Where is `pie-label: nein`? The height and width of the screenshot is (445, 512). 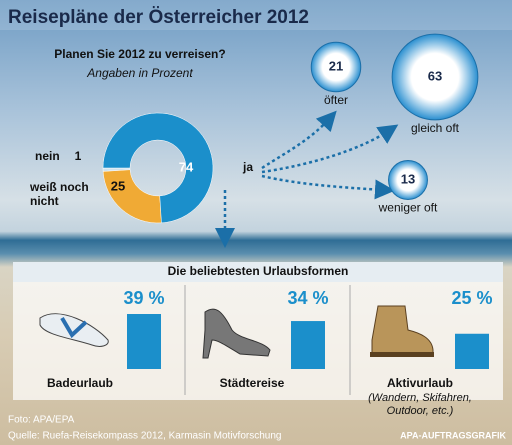
pie-label: nein is located at coordinates (47, 156).